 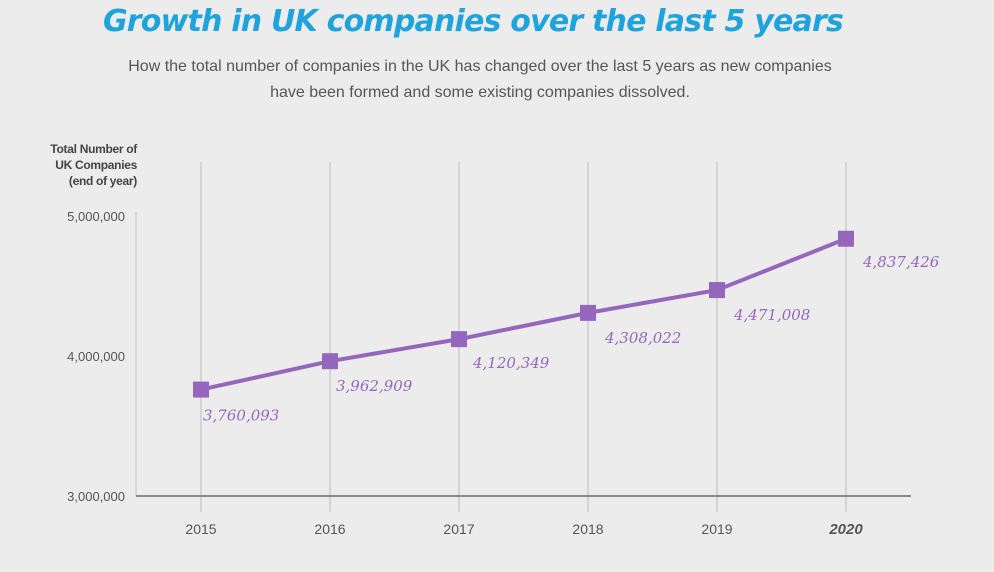 I want to click on y-tick-label: 4,000,000, so click(x=96, y=356).